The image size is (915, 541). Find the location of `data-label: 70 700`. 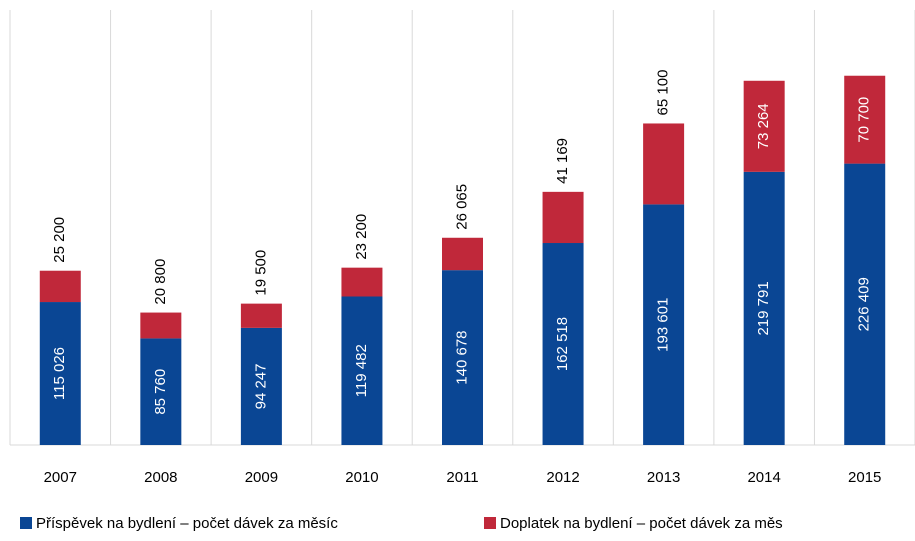

data-label: 70 700 is located at coordinates (864, 120).